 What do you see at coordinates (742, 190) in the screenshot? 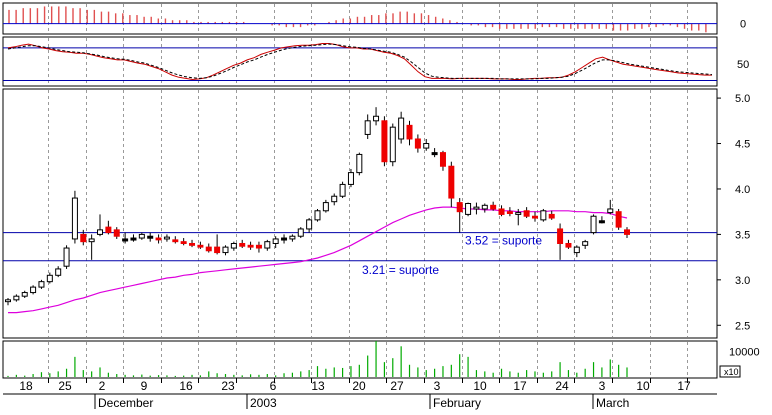
I see `price-tick-label: 4.0` at bounding box center [742, 190].